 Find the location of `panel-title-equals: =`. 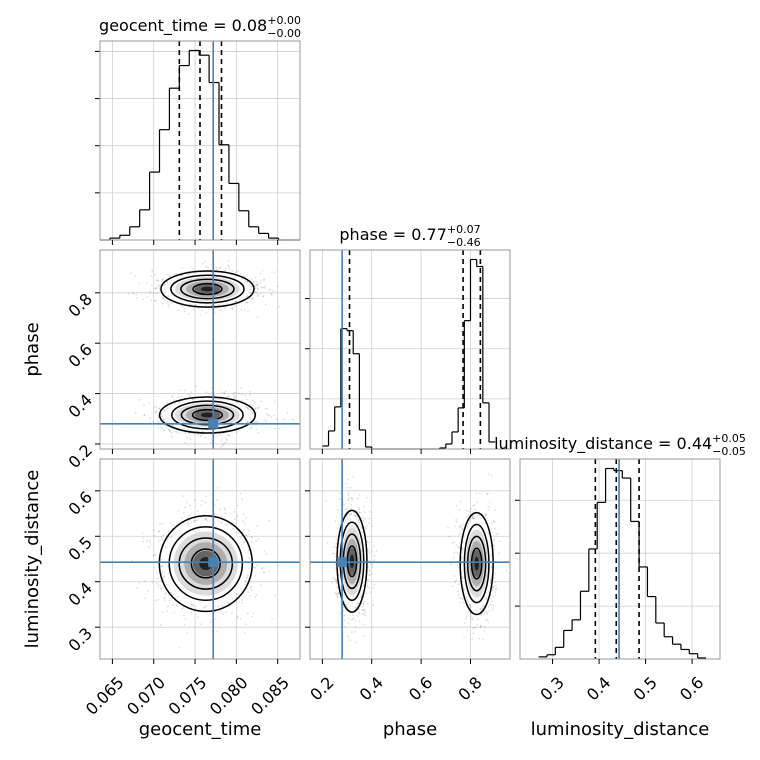

panel-title-equals: = is located at coordinates (220, 25).